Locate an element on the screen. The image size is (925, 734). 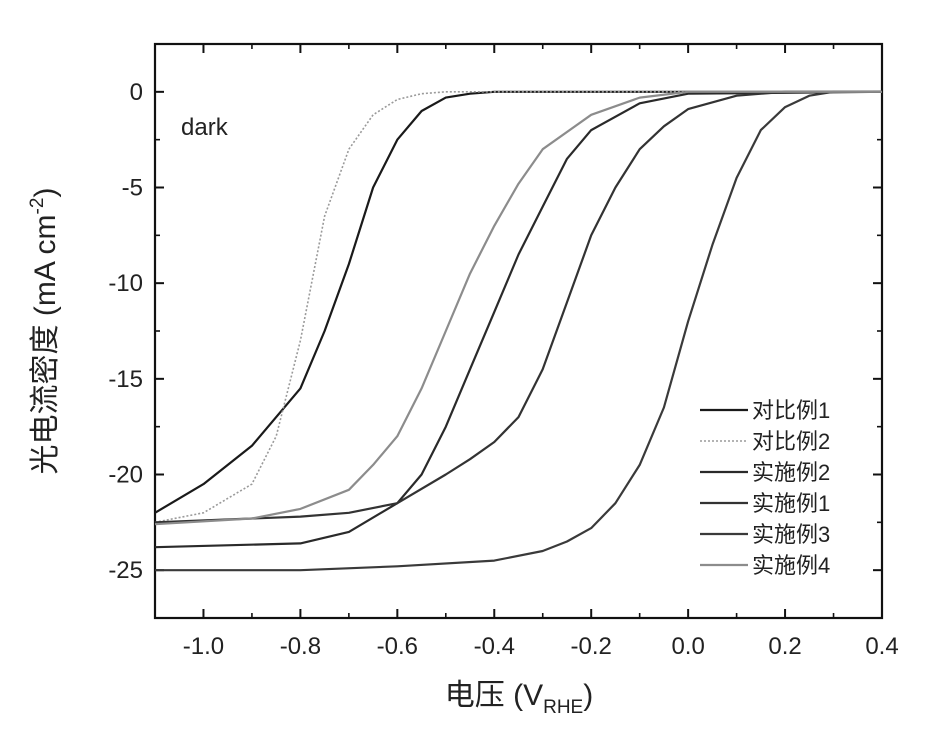
x-axis-label-suffix: ) is located at coordinates (588, 695).